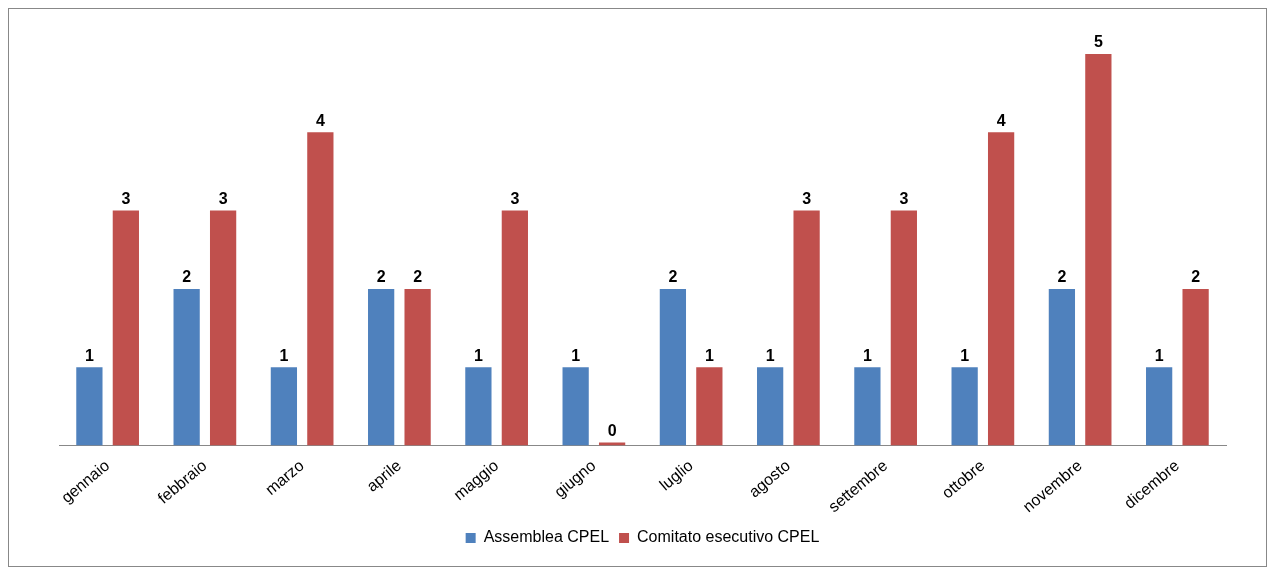 The image size is (1277, 577). I want to click on legend-label: Comitato esecutivo CPEL, so click(728, 537).